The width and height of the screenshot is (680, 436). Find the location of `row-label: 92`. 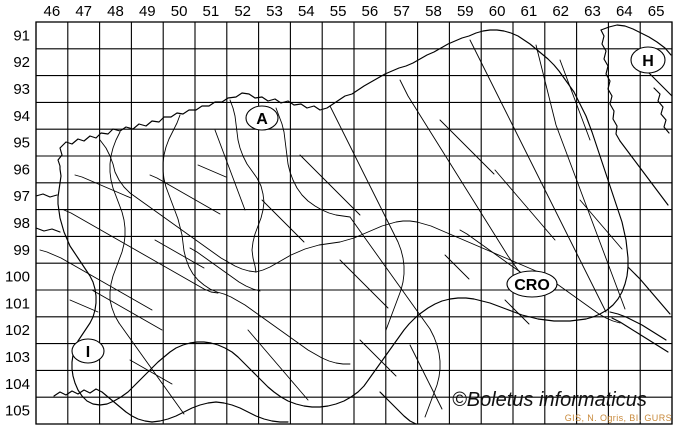

row-label: 92 is located at coordinates (21, 62).